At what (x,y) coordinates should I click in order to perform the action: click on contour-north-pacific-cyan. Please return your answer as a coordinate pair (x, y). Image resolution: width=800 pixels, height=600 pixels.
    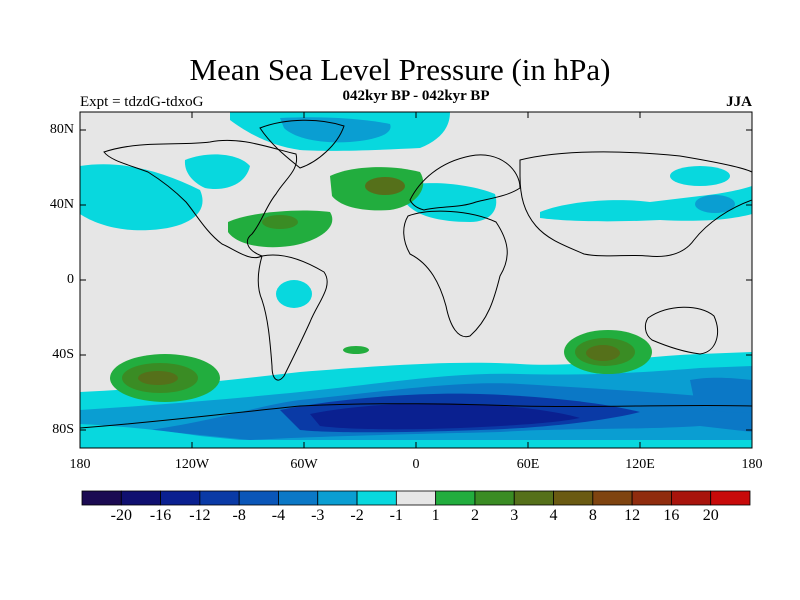
    Looking at the image, I should click on (141, 197).